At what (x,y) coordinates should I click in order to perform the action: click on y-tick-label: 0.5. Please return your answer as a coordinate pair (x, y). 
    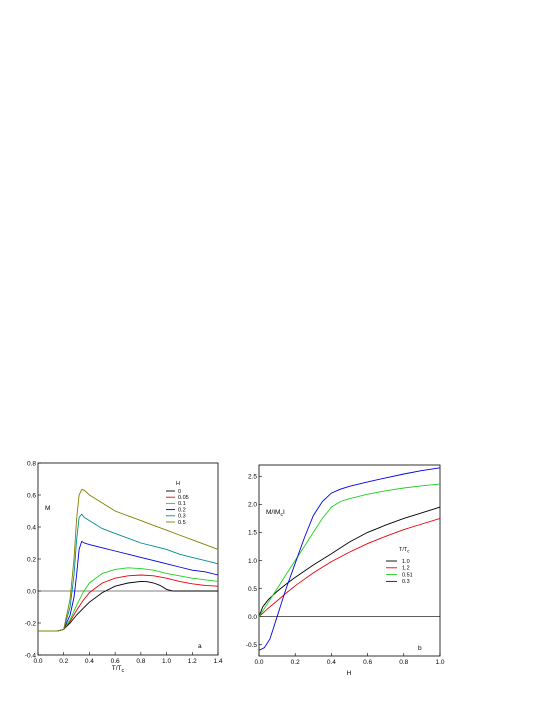
    Looking at the image, I should click on (252, 589).